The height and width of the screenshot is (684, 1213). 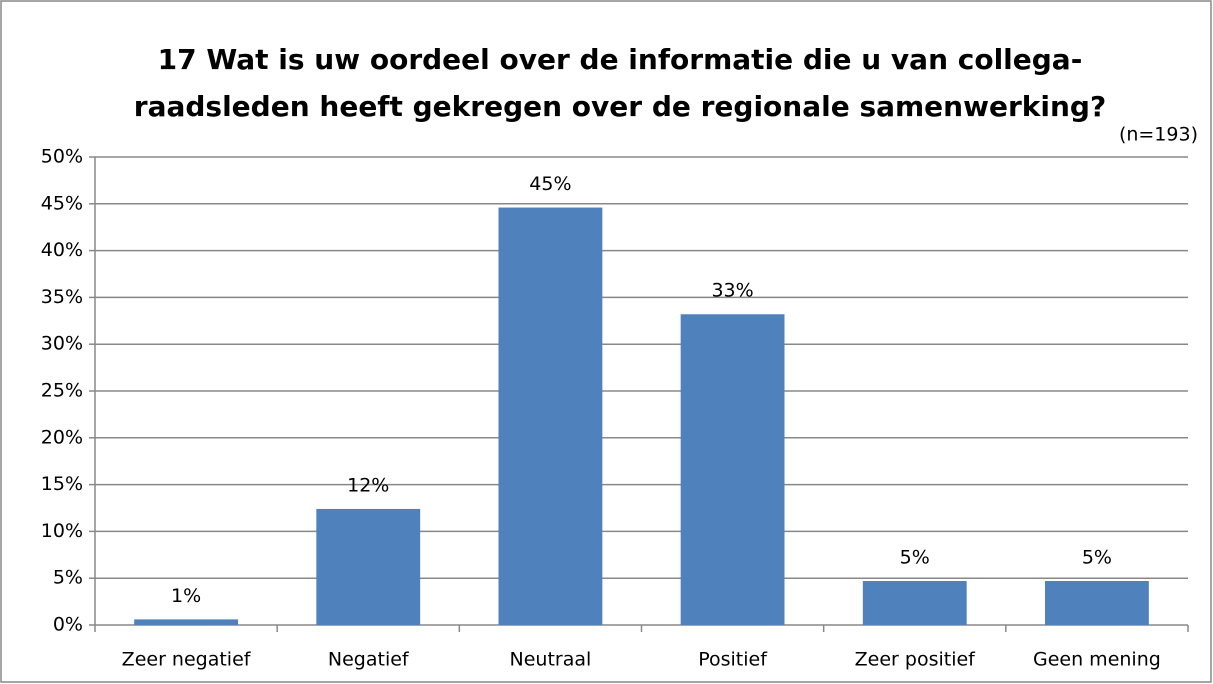 What do you see at coordinates (62, 484) in the screenshot?
I see `y-tick-label: 15%` at bounding box center [62, 484].